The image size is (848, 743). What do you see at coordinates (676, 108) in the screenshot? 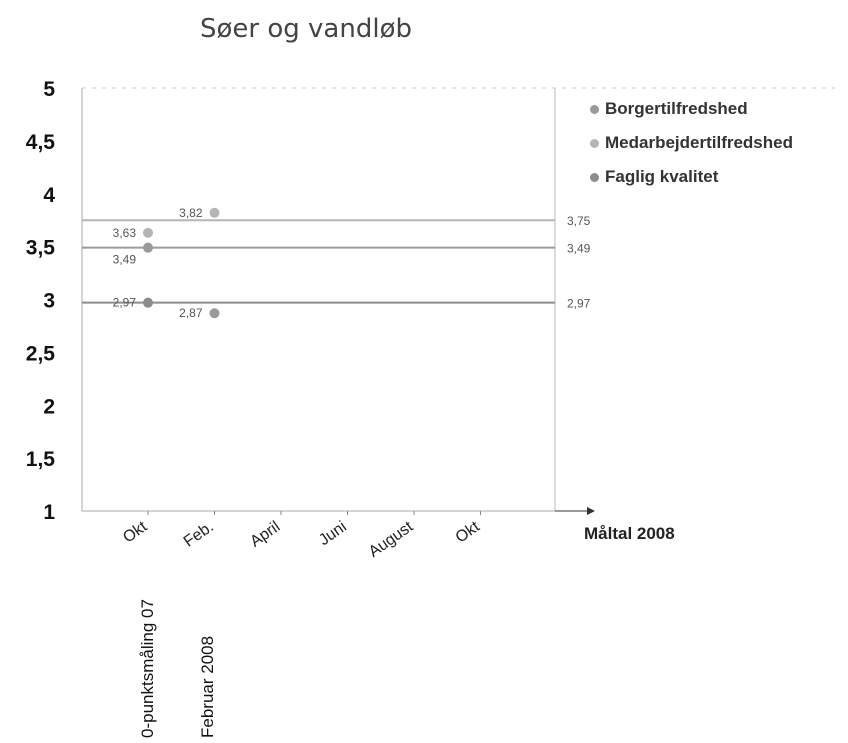
I see `legend-label: Borgertilfredshed` at bounding box center [676, 108].